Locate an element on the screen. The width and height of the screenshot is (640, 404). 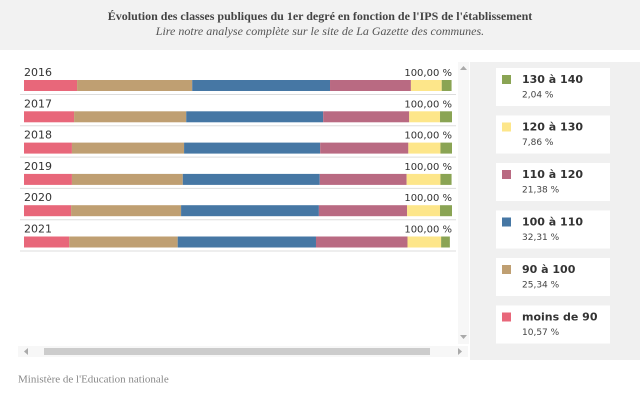
year-label: 2017 is located at coordinates (38, 103).